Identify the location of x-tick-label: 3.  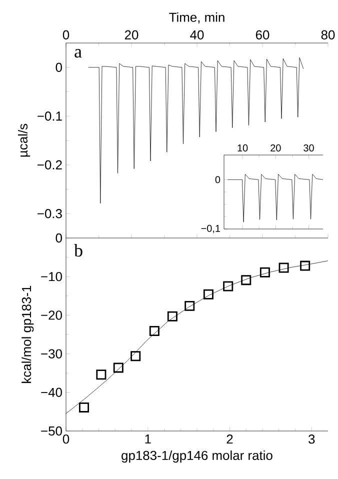
(311, 439).